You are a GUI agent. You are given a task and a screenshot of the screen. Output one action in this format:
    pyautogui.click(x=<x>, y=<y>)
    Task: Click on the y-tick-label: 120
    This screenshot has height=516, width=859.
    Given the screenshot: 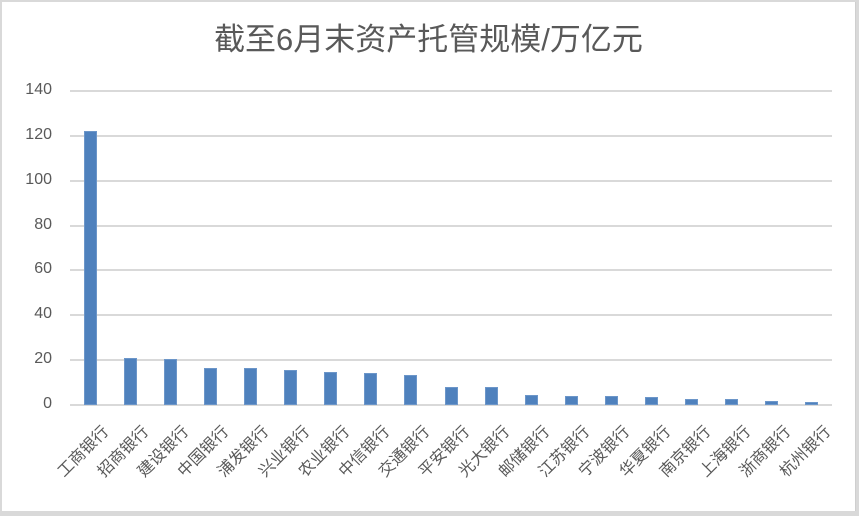 What is the action you would take?
    pyautogui.click(x=38, y=134)
    